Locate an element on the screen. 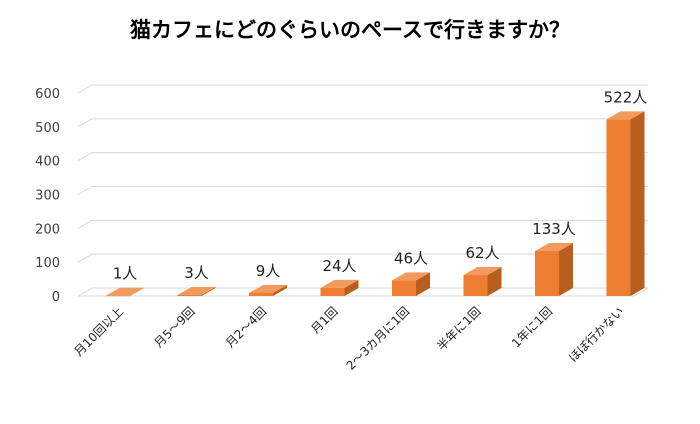 This screenshot has width=700, height=424. y-tick-label: 300 is located at coordinates (47, 196).